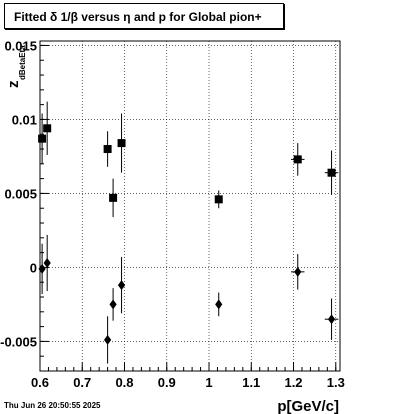  What do you see at coordinates (124, 382) in the screenshot?
I see `x-tick-label: 0.8` at bounding box center [124, 382].